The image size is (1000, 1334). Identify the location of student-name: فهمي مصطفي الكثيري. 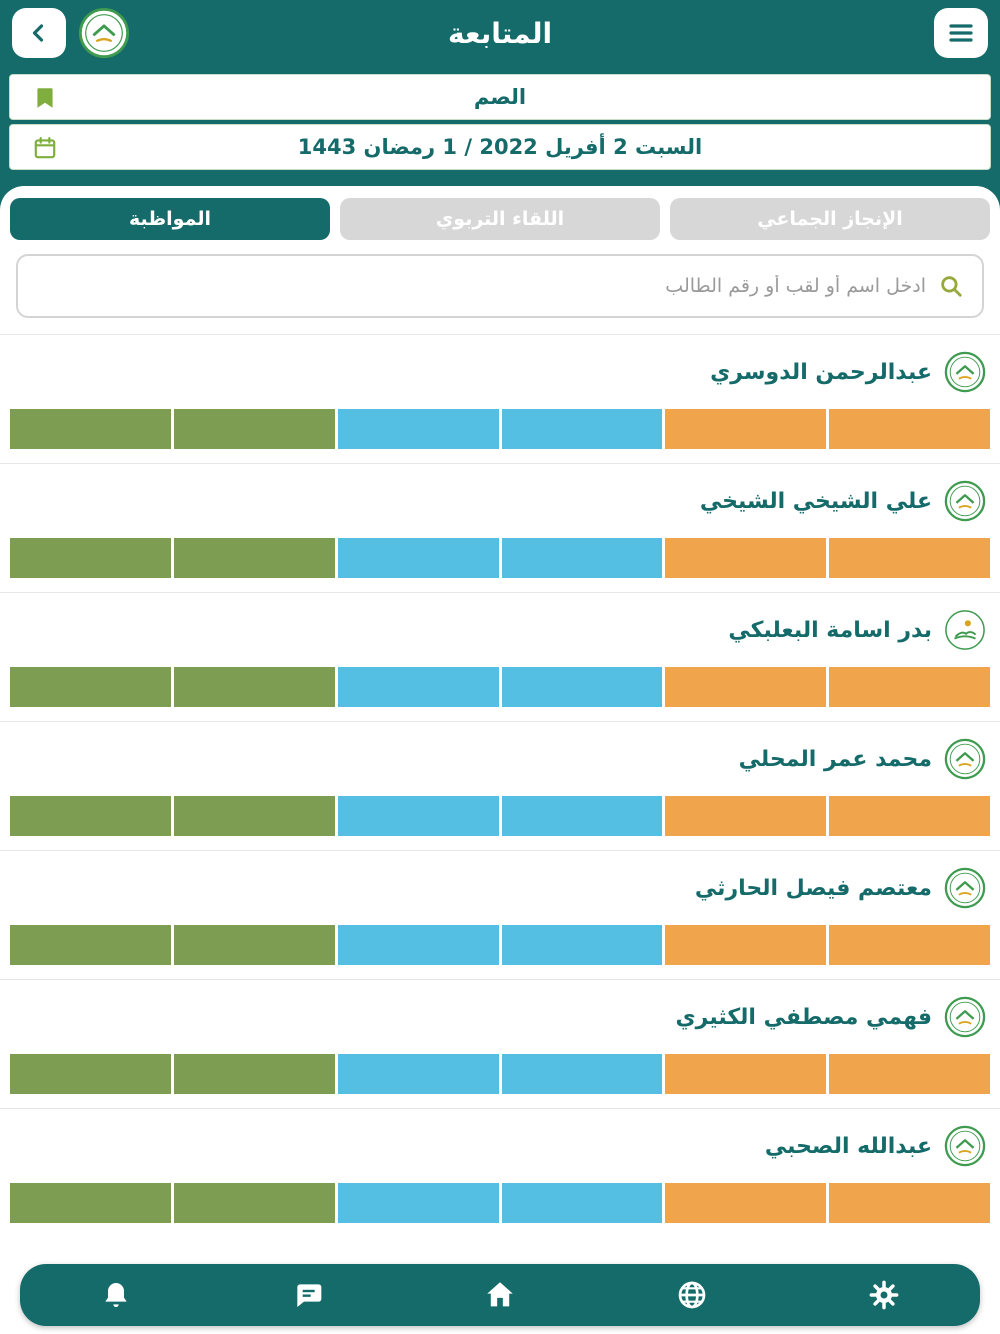
(803, 1017).